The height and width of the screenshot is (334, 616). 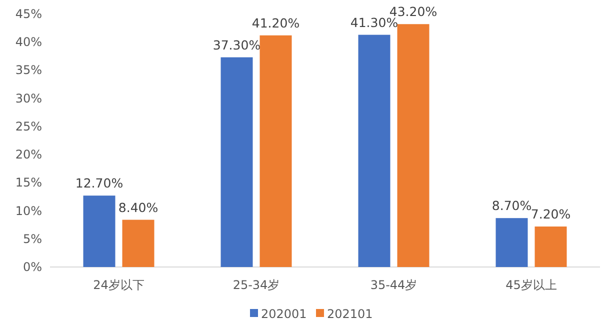 What do you see at coordinates (138, 207) in the screenshot?
I see `data-label: 8.40%` at bounding box center [138, 207].